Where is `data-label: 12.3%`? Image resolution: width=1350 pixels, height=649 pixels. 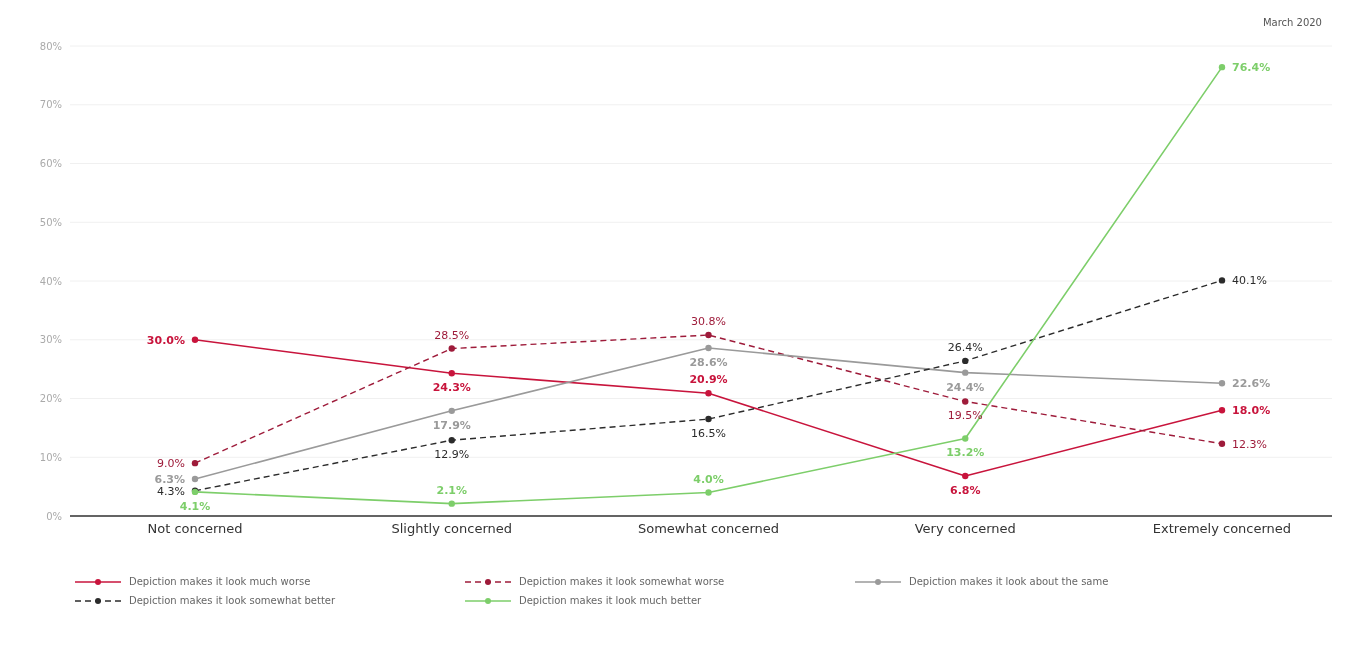 data-label: 12.3% is located at coordinates (1249, 444).